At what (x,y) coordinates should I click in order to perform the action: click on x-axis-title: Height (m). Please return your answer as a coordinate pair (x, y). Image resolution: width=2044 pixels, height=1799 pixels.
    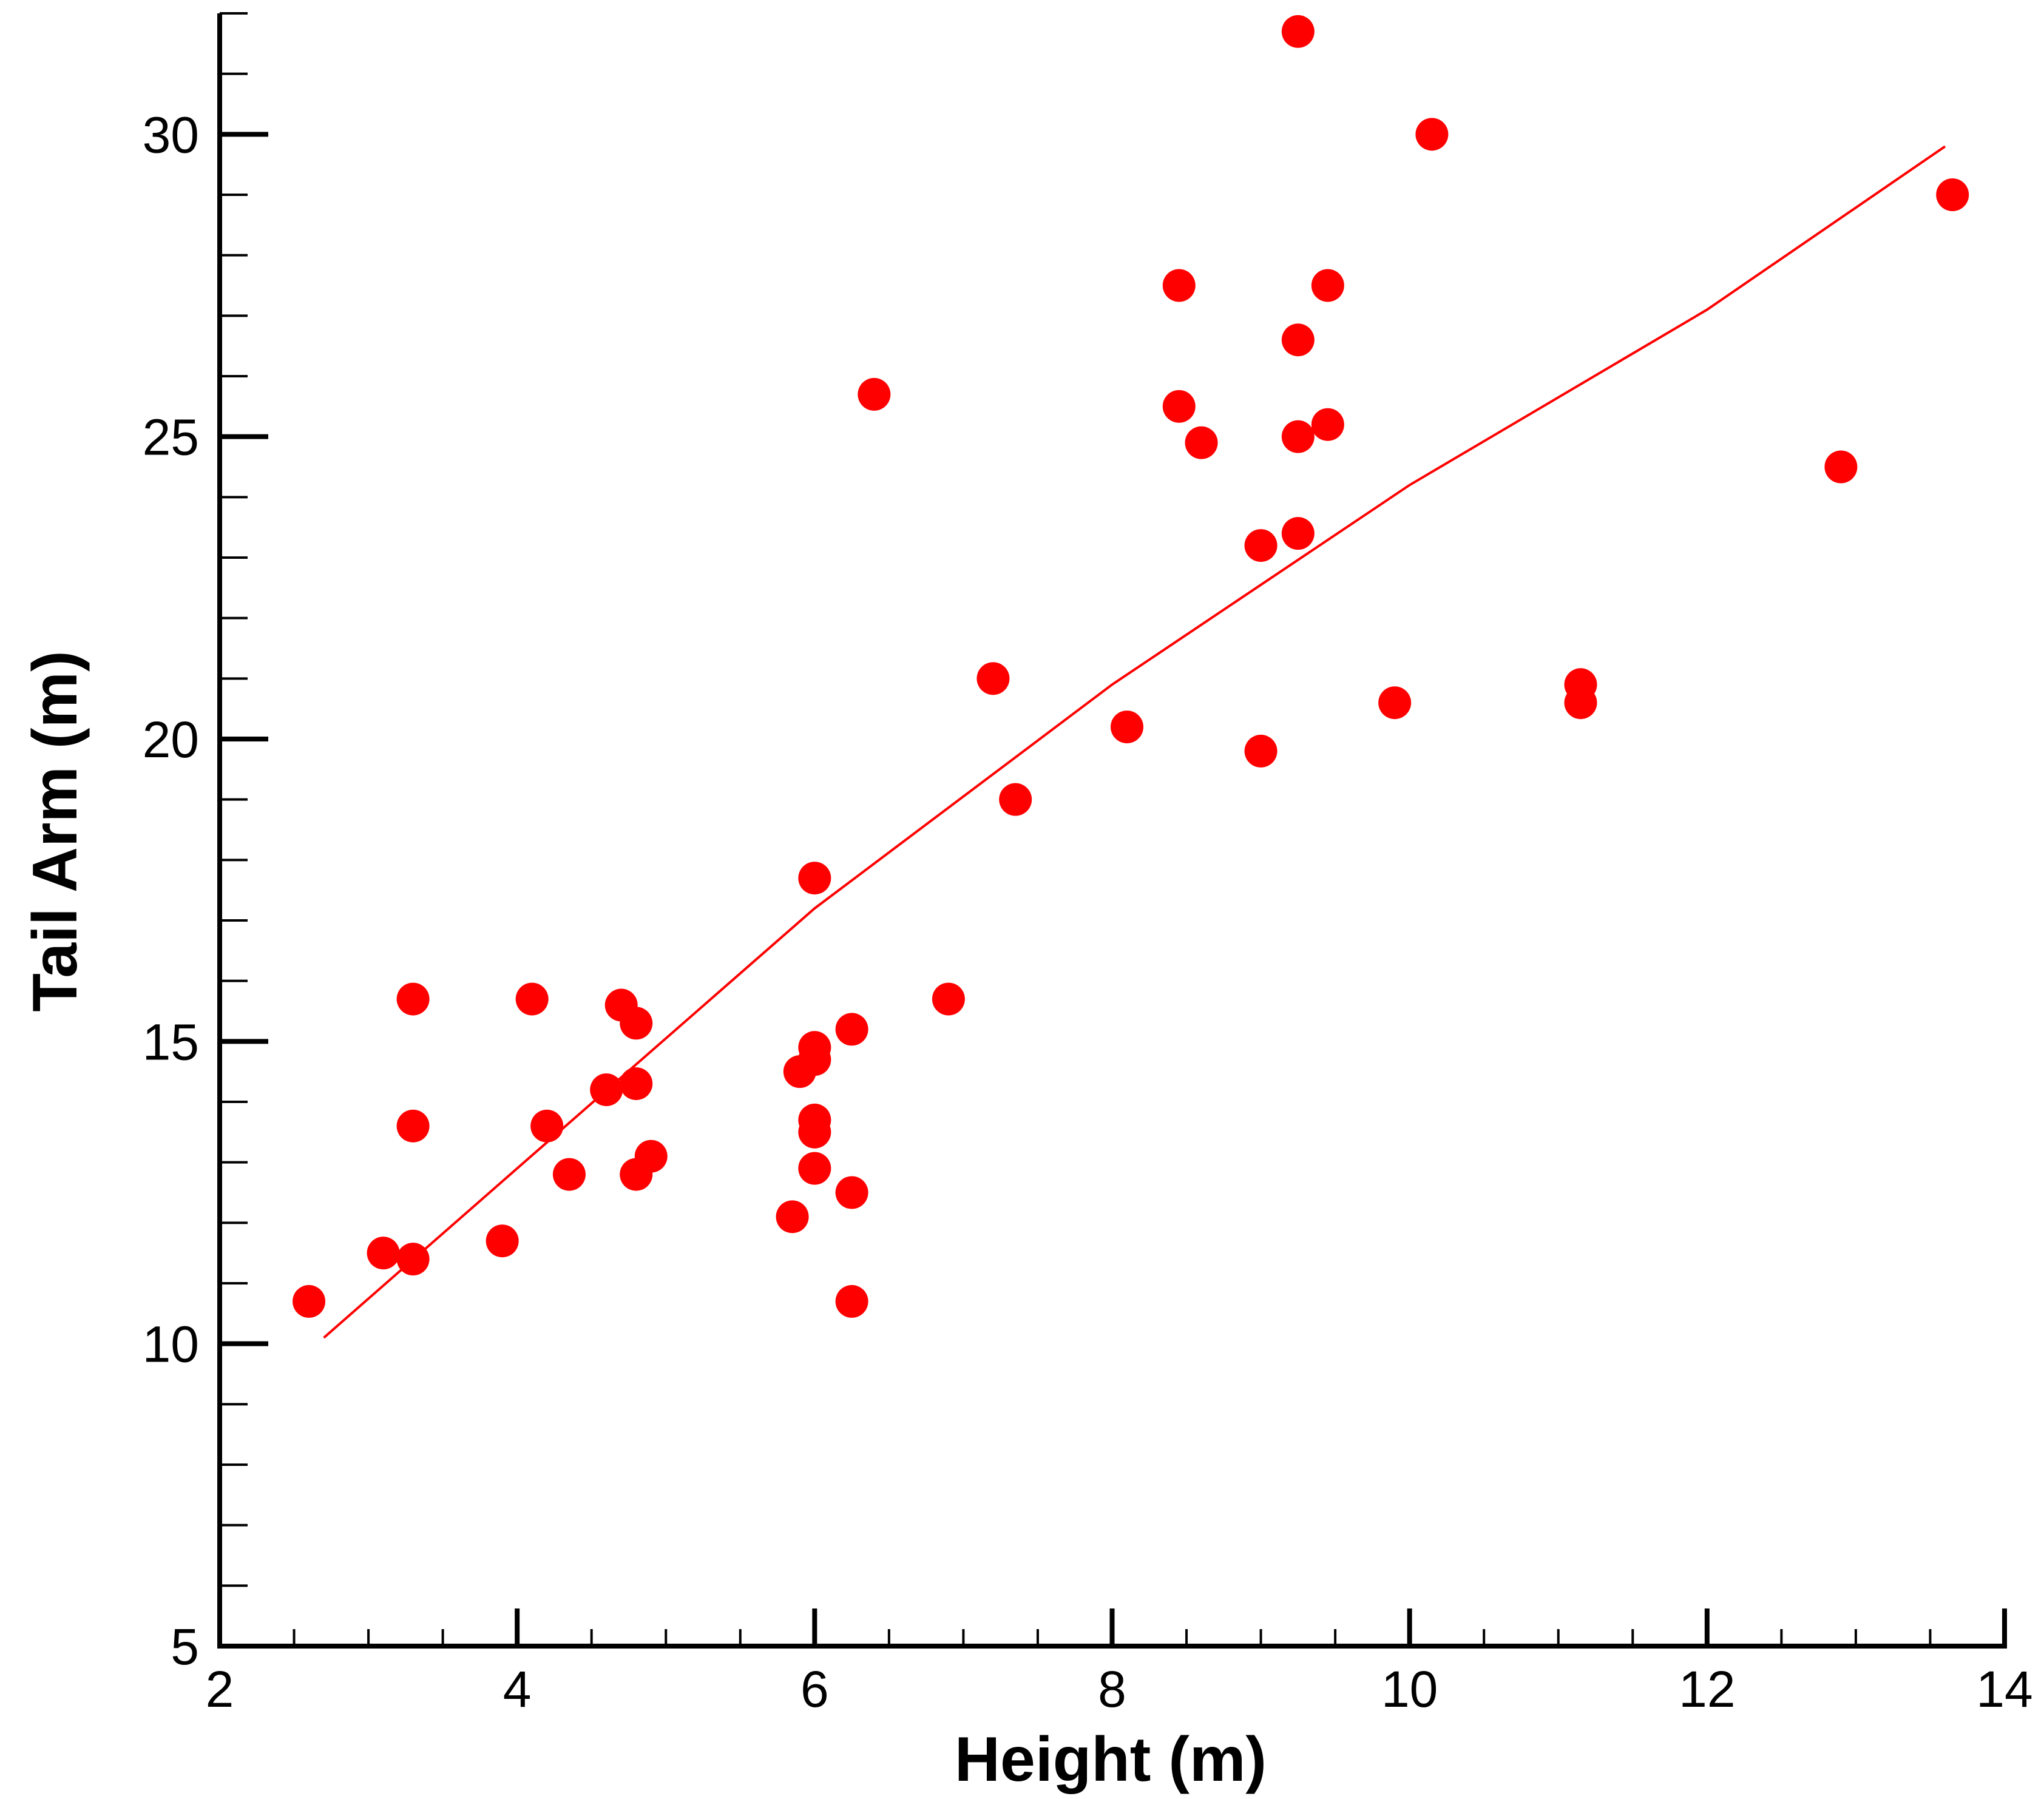
    Looking at the image, I should click on (1111, 1759).